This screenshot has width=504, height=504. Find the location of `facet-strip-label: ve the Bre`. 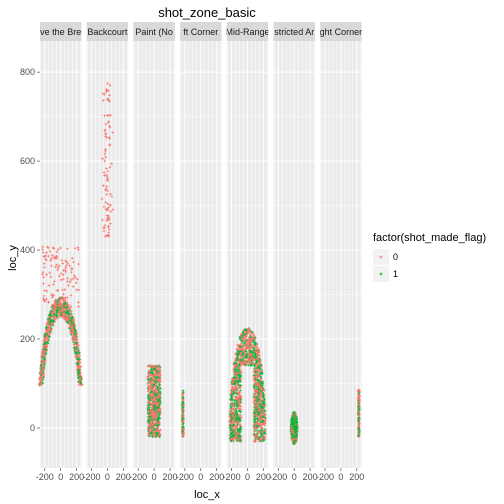

facet-strip-label: ve the Bre is located at coordinates (60, 32).